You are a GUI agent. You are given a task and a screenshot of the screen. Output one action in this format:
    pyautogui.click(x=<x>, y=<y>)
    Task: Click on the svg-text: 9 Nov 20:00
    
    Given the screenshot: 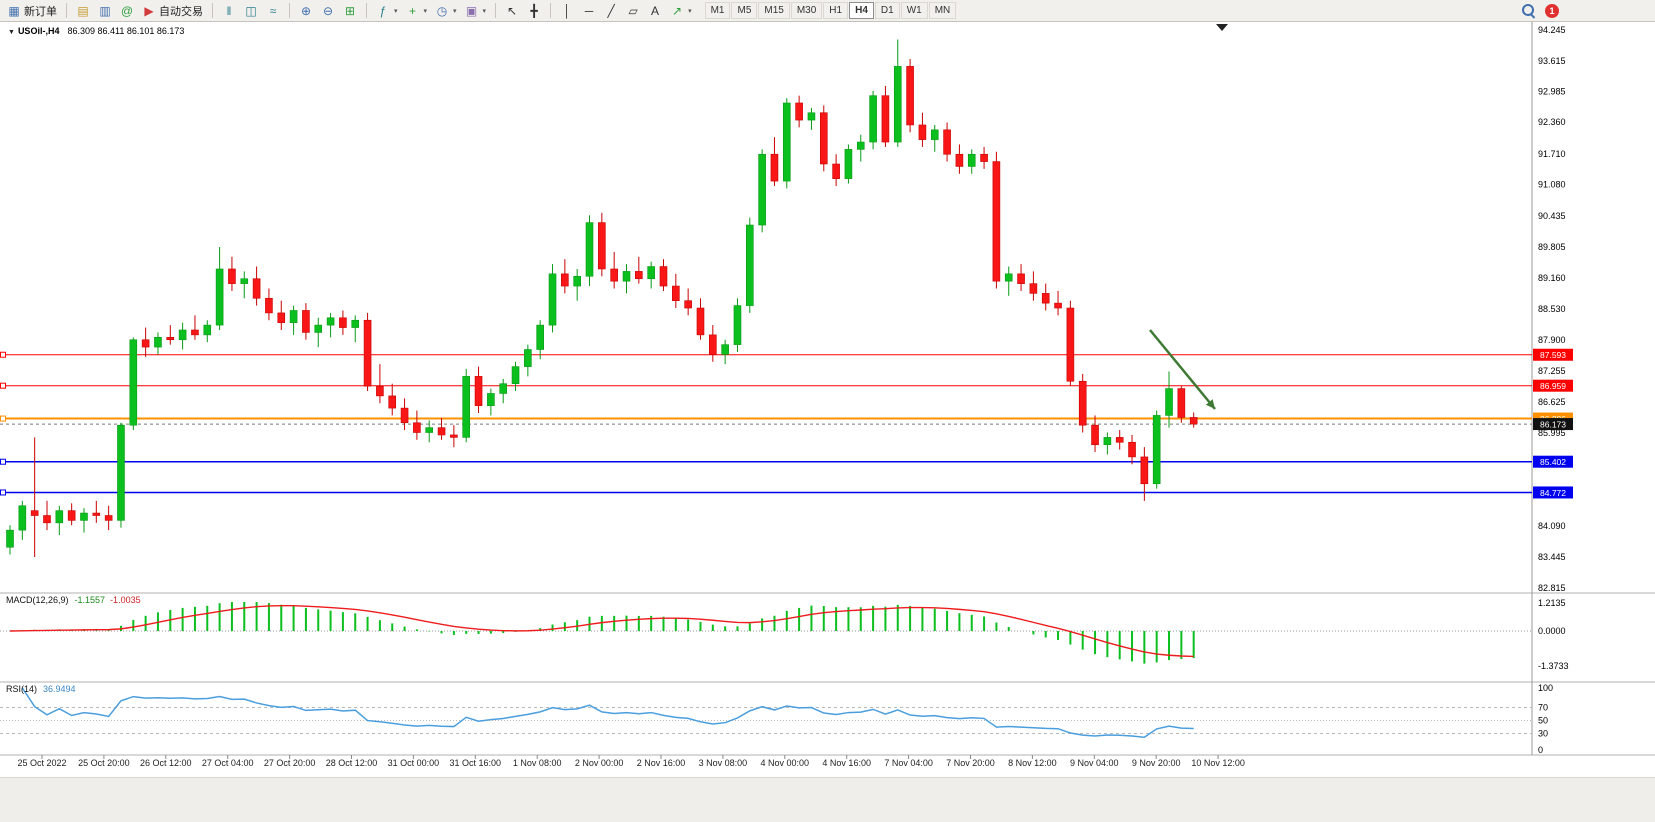 What is the action you would take?
    pyautogui.click(x=1156, y=763)
    